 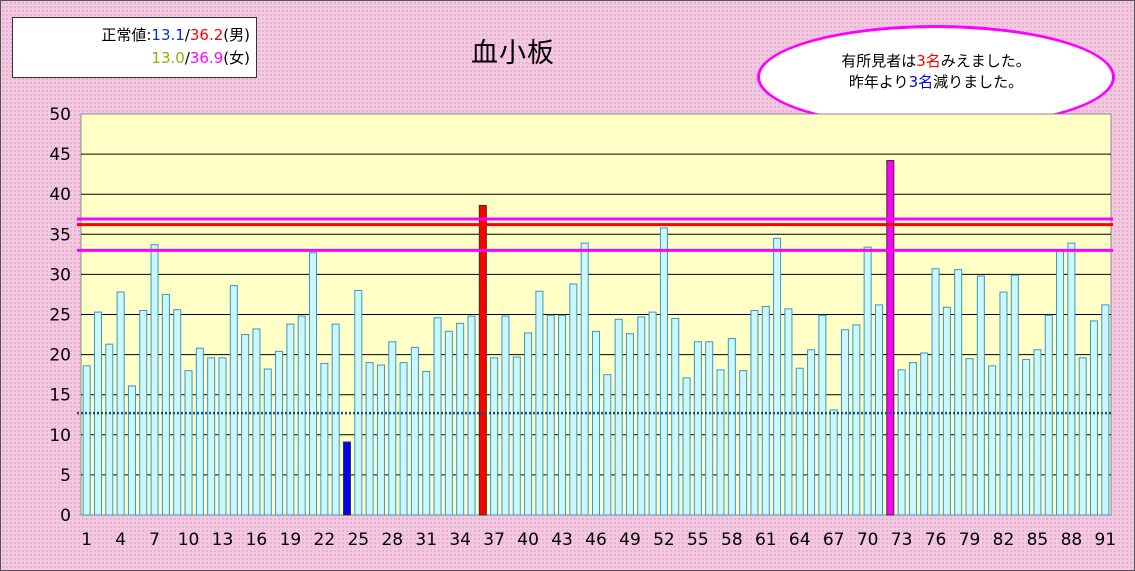 What do you see at coordinates (936, 61) in the screenshot?
I see `note-line-1: 有所見者は3名みえました。` at bounding box center [936, 61].